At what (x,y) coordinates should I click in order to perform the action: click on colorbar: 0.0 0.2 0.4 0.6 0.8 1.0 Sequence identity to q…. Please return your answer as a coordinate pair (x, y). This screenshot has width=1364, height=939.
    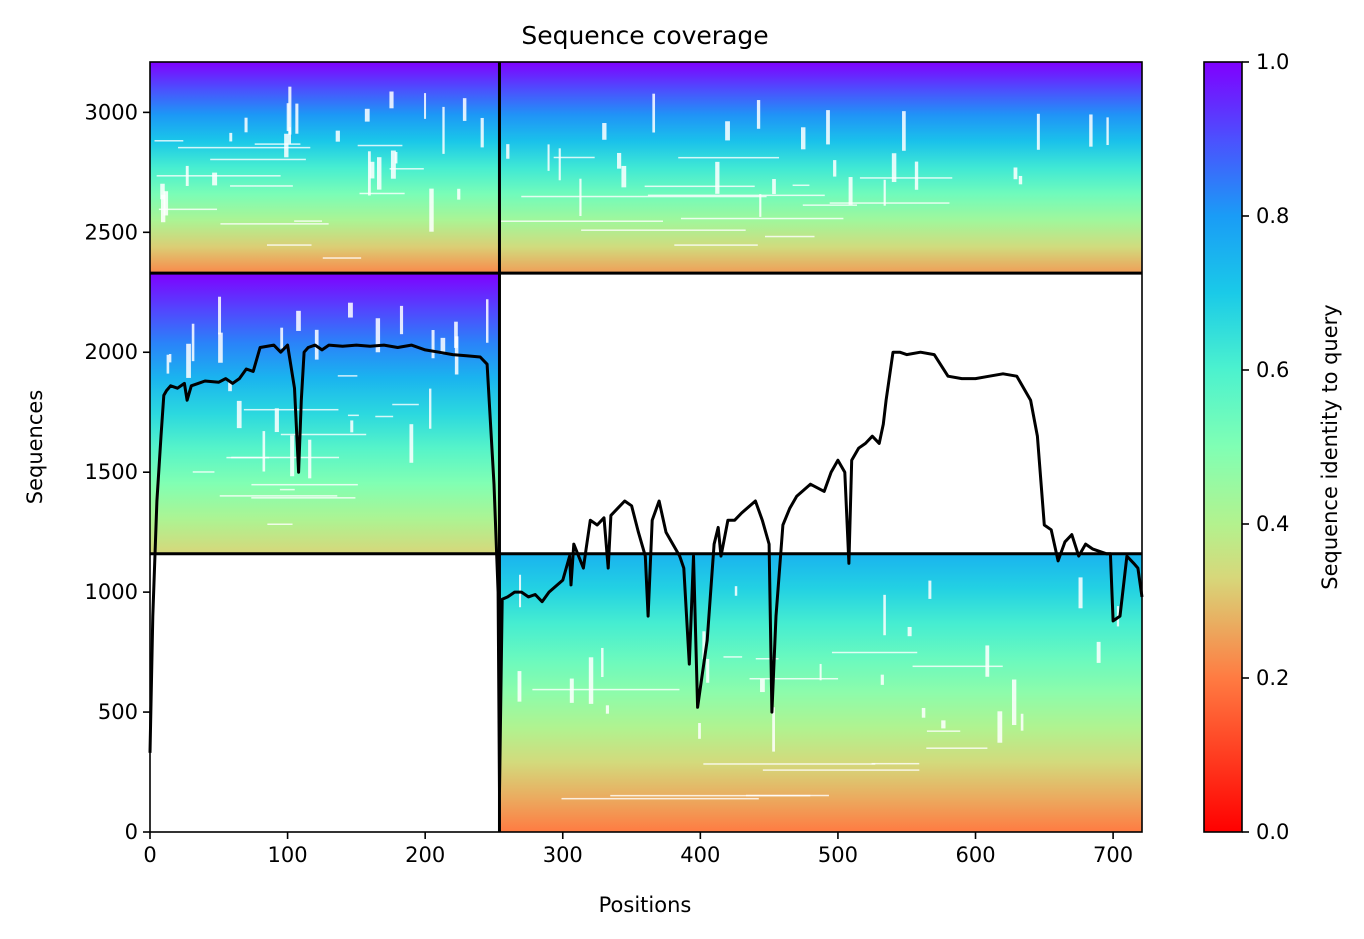
    Looking at the image, I should click on (1272, 447).